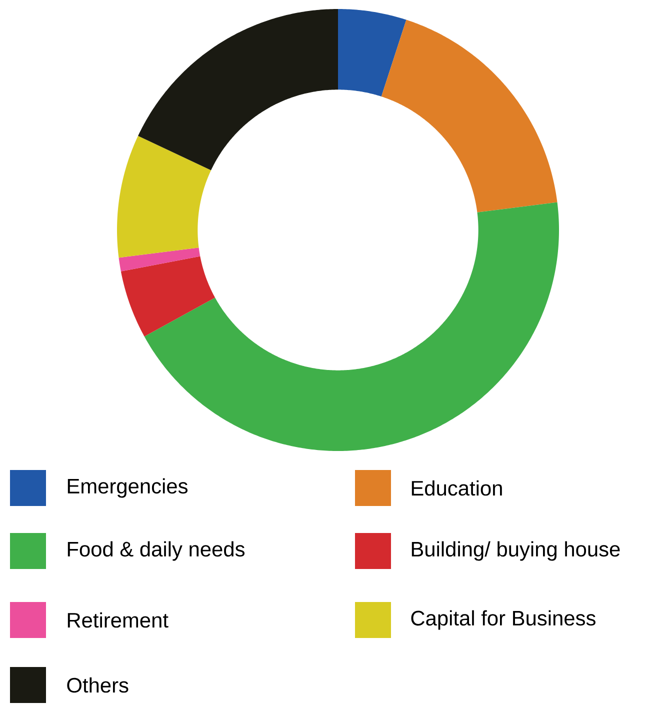 This screenshot has height=706, width=660. What do you see at coordinates (128, 488) in the screenshot?
I see `legend-label: Emergencies` at bounding box center [128, 488].